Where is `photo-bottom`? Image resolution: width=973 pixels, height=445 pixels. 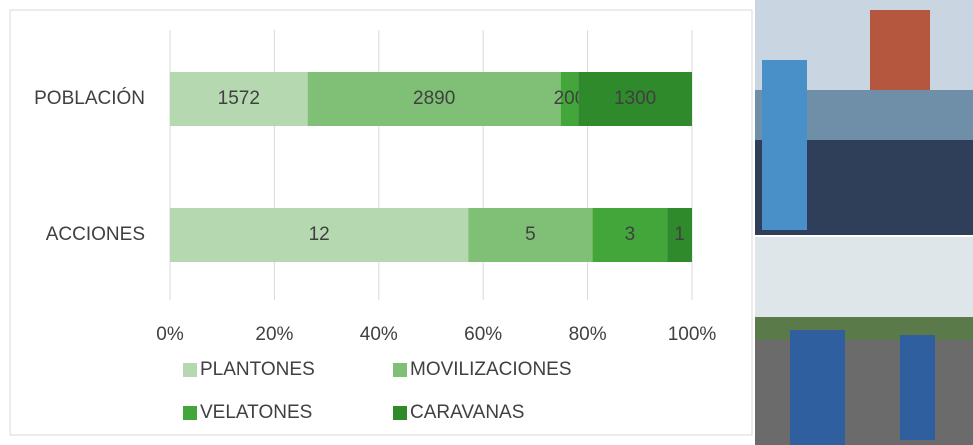
photo-bottom is located at coordinates (864, 341).